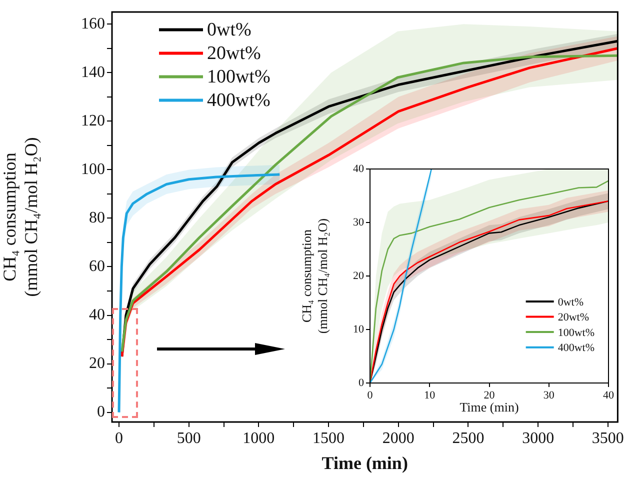  What do you see at coordinates (538, 438) in the screenshot?
I see `x-tick-label: 3000` at bounding box center [538, 438].